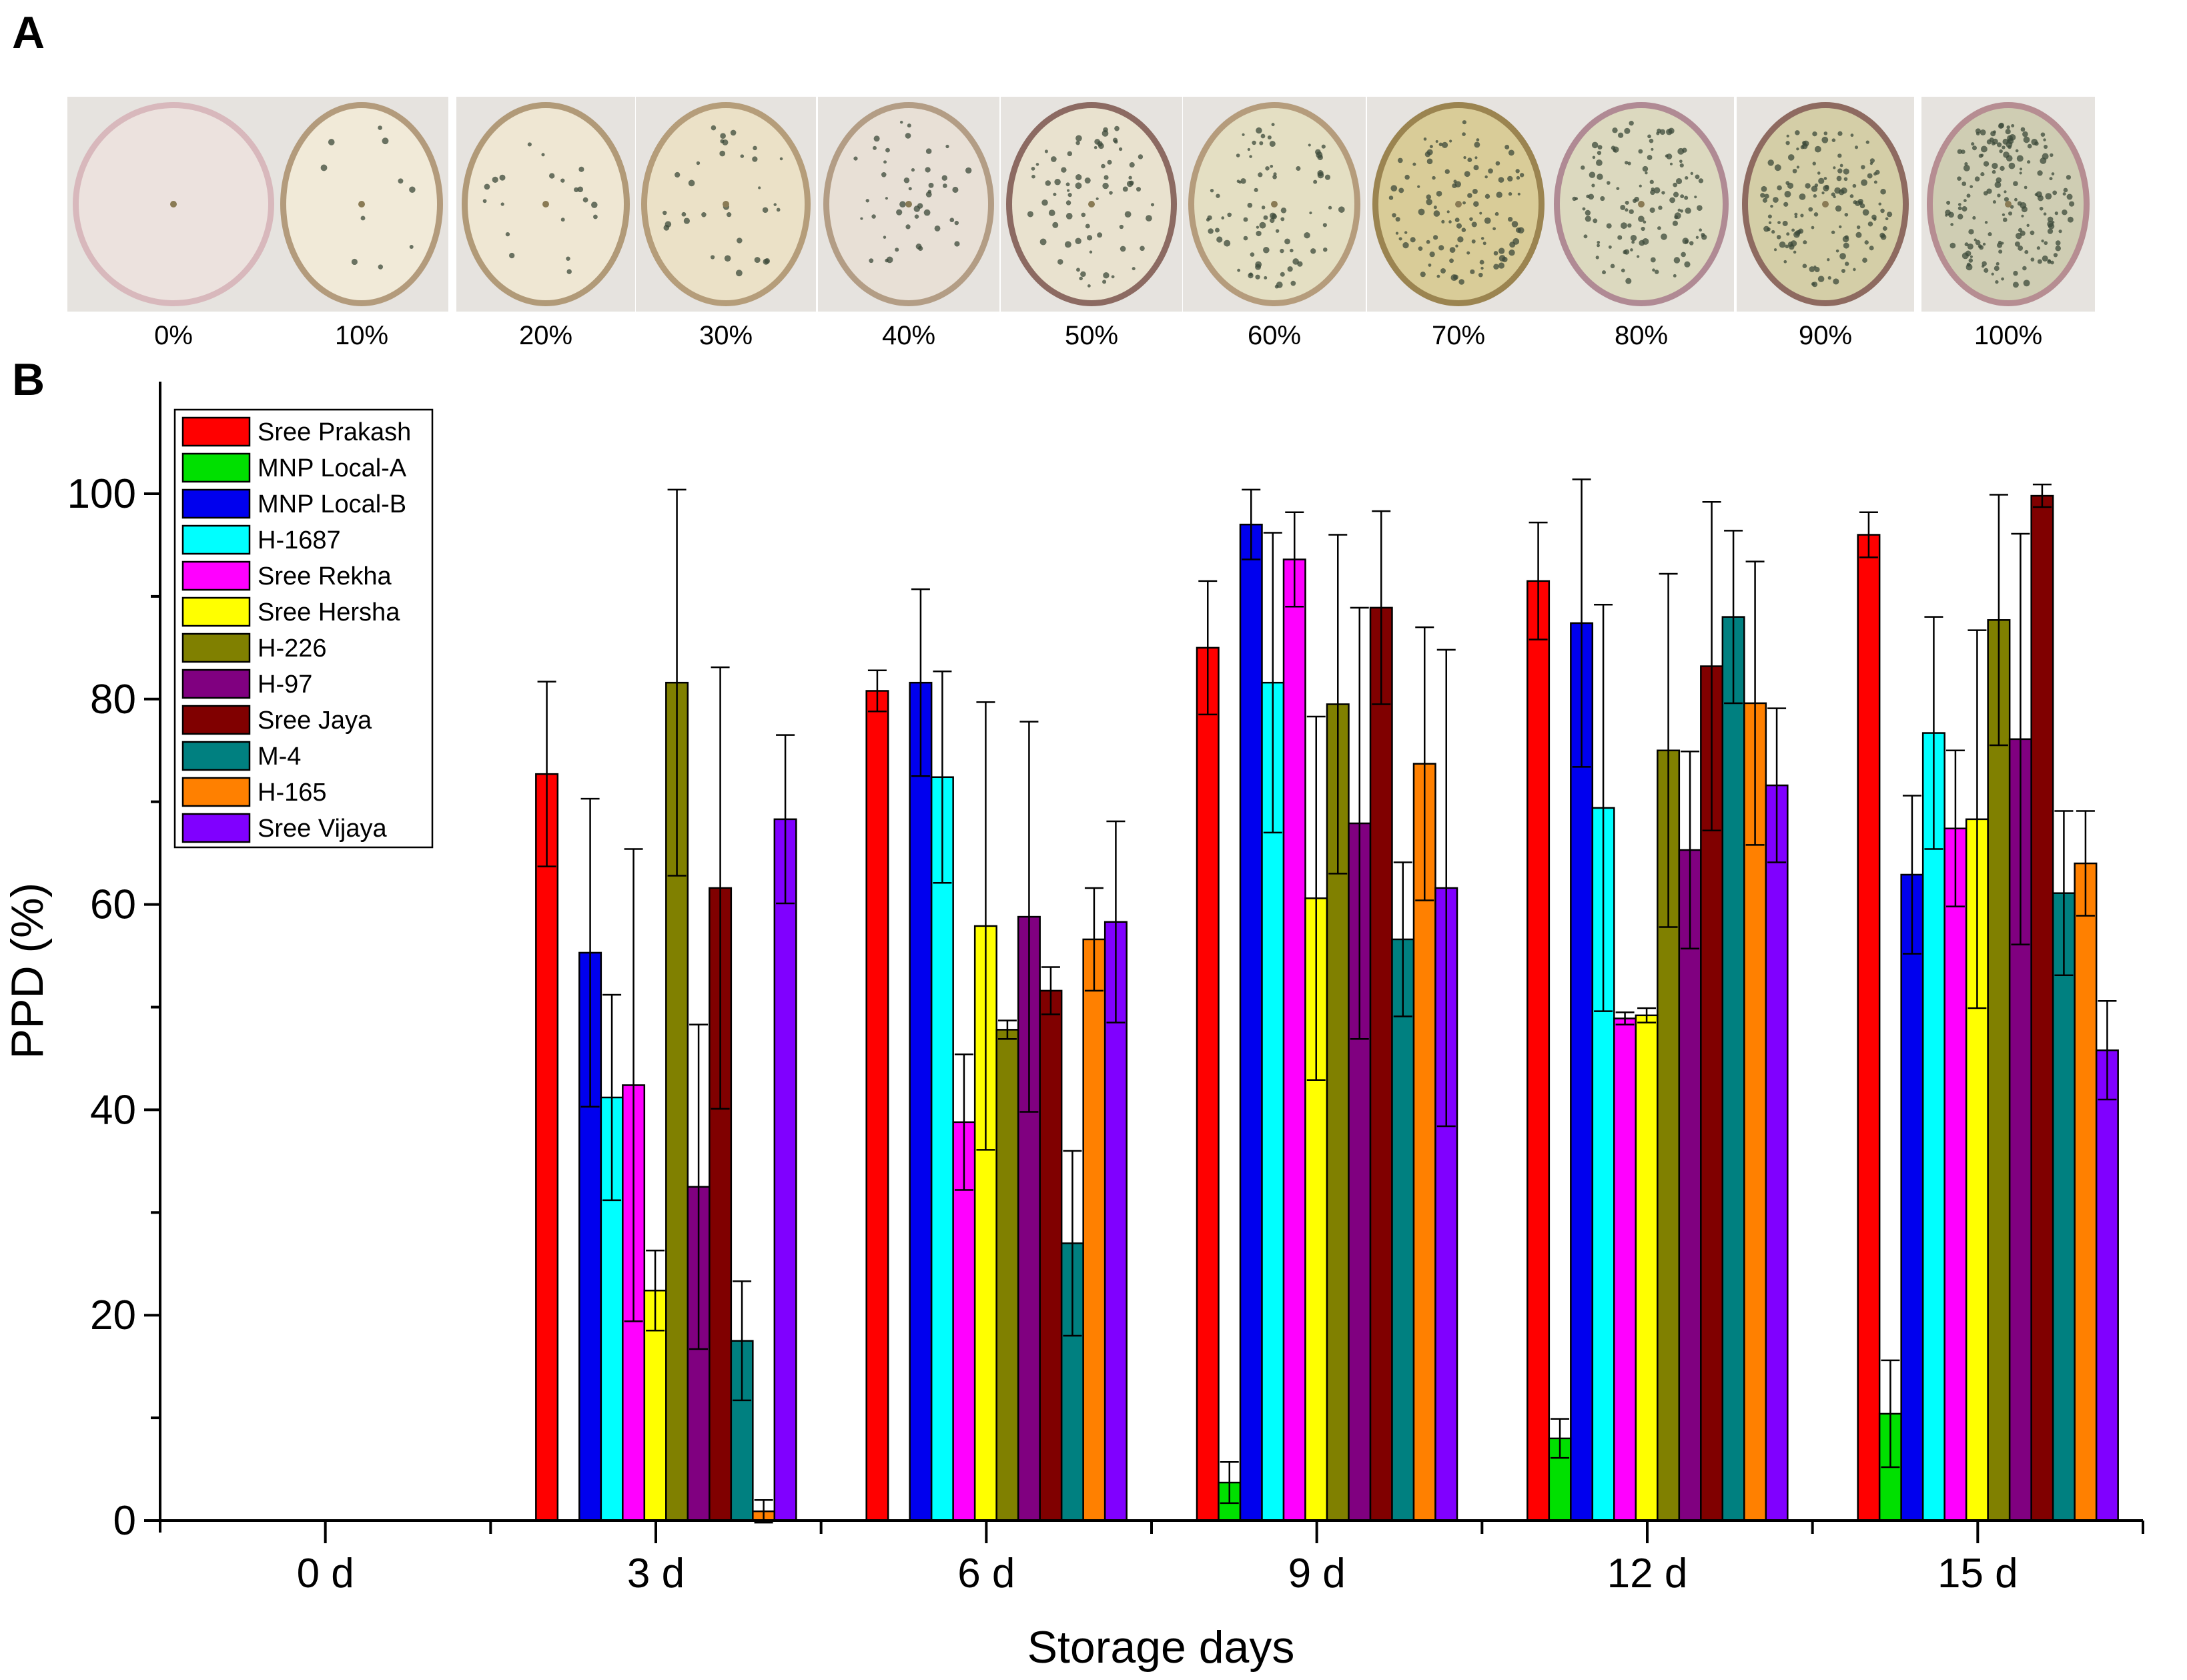 The width and height of the screenshot is (2187, 1680). What do you see at coordinates (325, 576) in the screenshot?
I see `legend-label: Sree Rekha` at bounding box center [325, 576].